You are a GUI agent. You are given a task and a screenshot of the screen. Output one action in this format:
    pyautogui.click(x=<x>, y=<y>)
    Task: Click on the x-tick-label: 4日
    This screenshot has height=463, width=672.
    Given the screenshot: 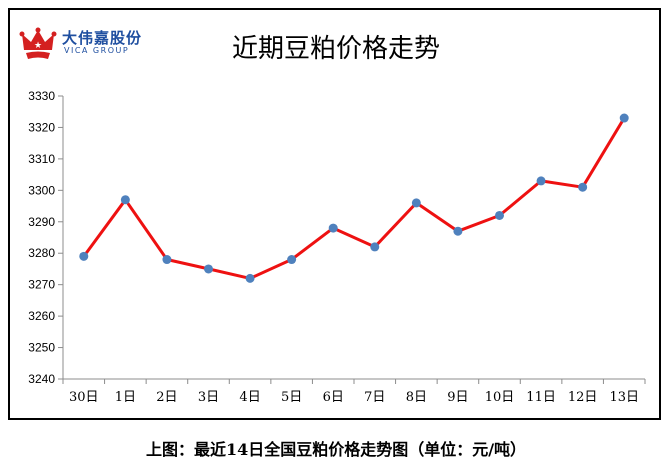 What is the action you would take?
    pyautogui.click(x=249, y=397)
    